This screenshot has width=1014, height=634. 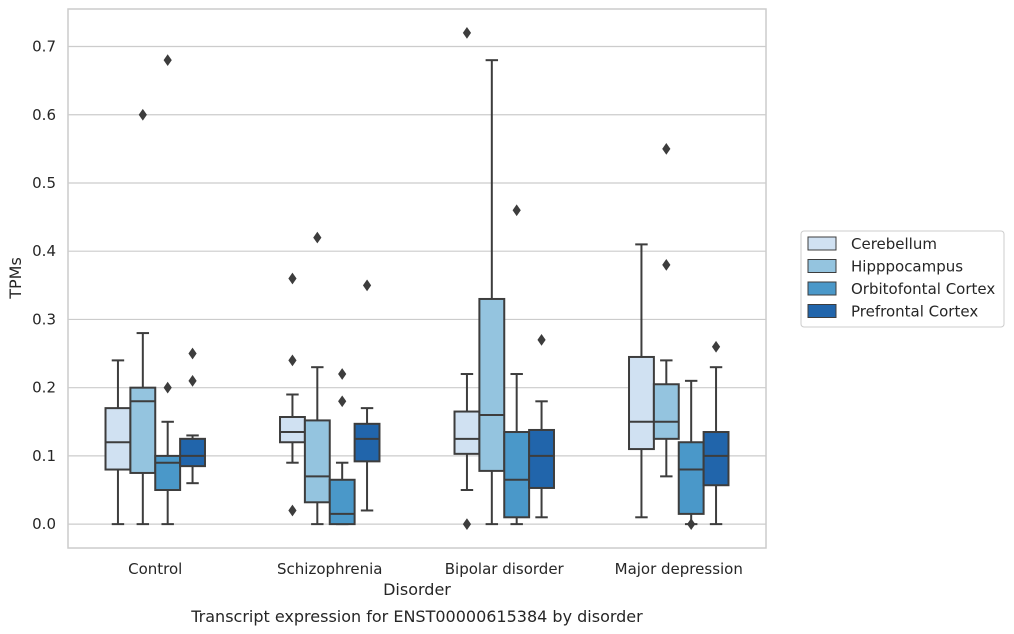 What do you see at coordinates (44, 286) in the screenshot?
I see `y-tick-labels: 0.0 0.1 0.2 0.3 0.4 0.5 0.6 0.7` at bounding box center [44, 286].